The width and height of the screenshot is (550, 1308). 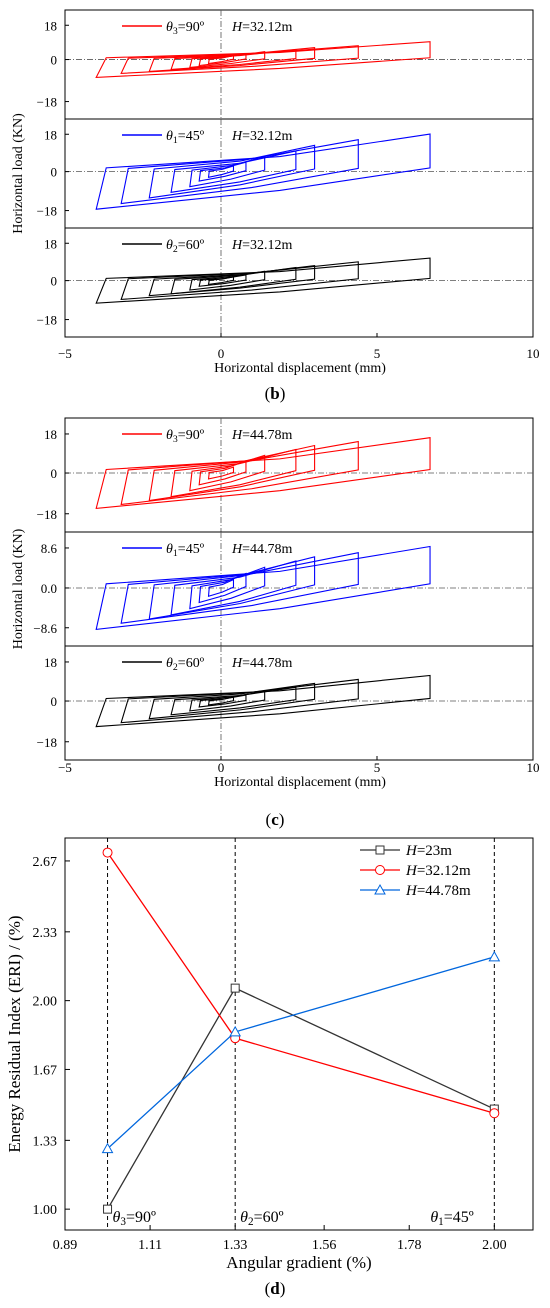 I want to click on y-tick-label: 2.33, so click(x=45, y=933).